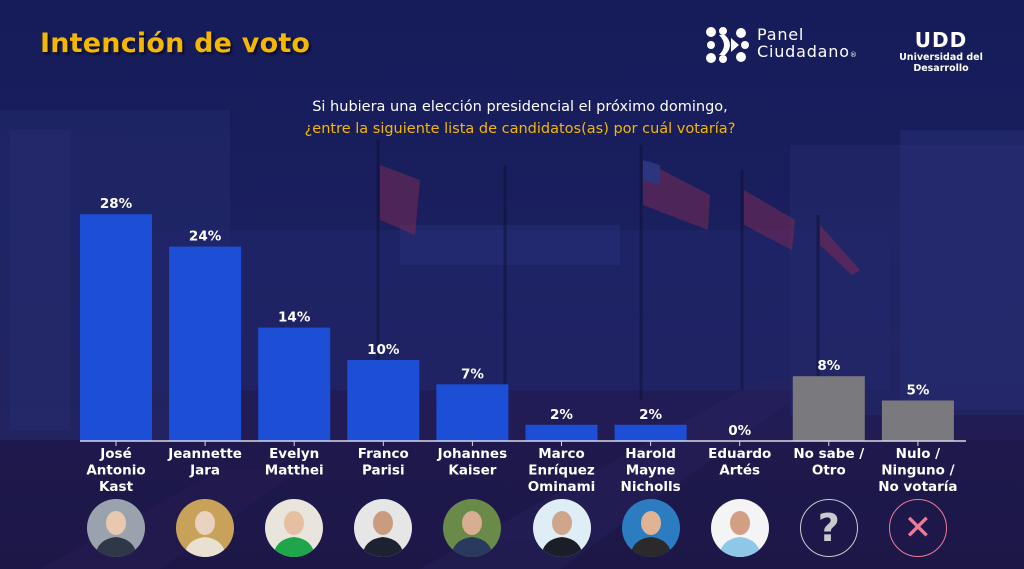 This screenshot has width=1024, height=569. I want to click on category-label-line: Kast, so click(116, 487).